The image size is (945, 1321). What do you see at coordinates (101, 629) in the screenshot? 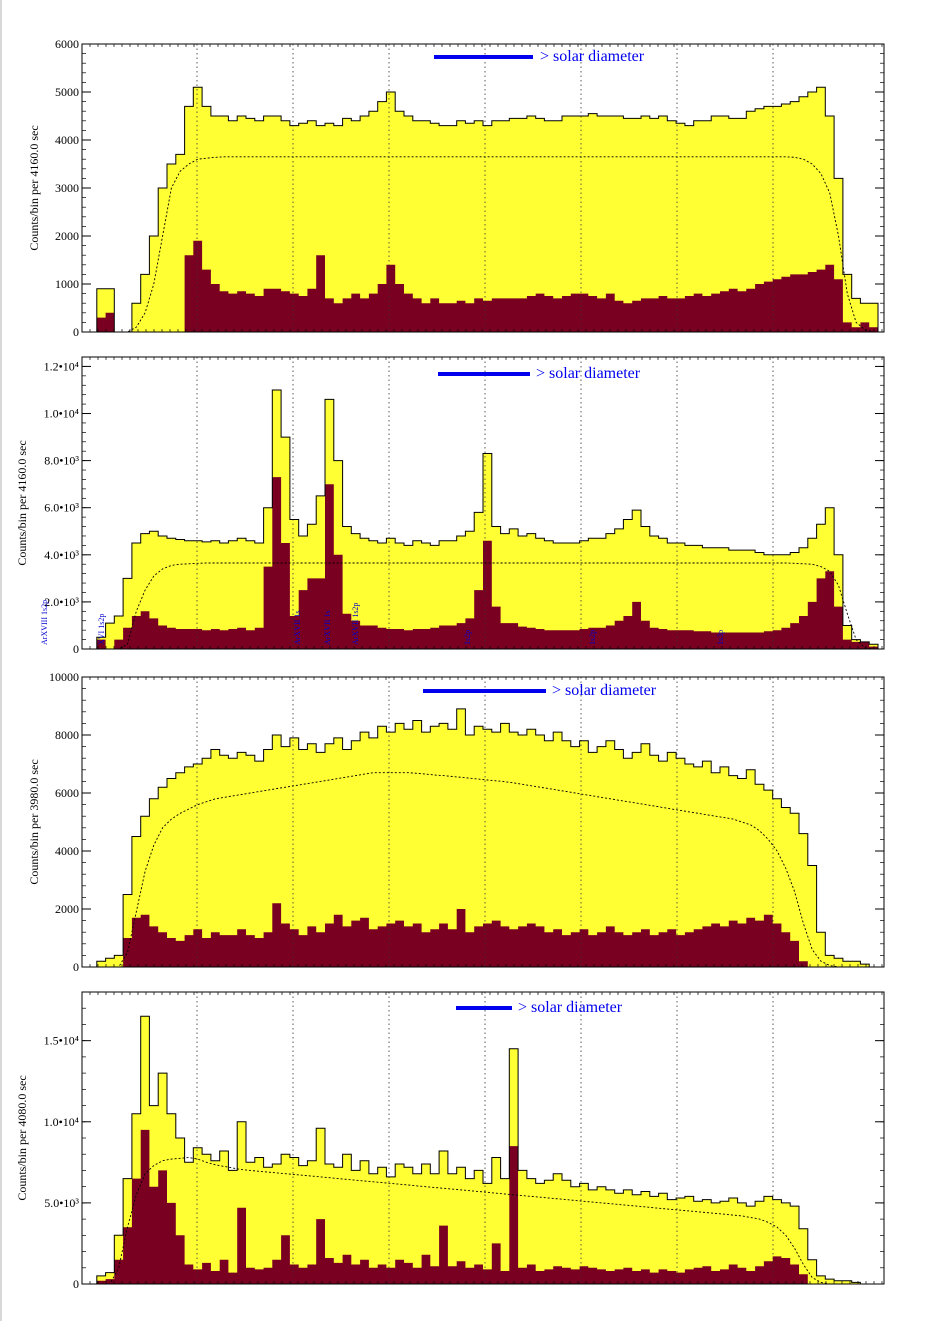
I see `line-id-label: XVI 1s2p` at bounding box center [101, 629].